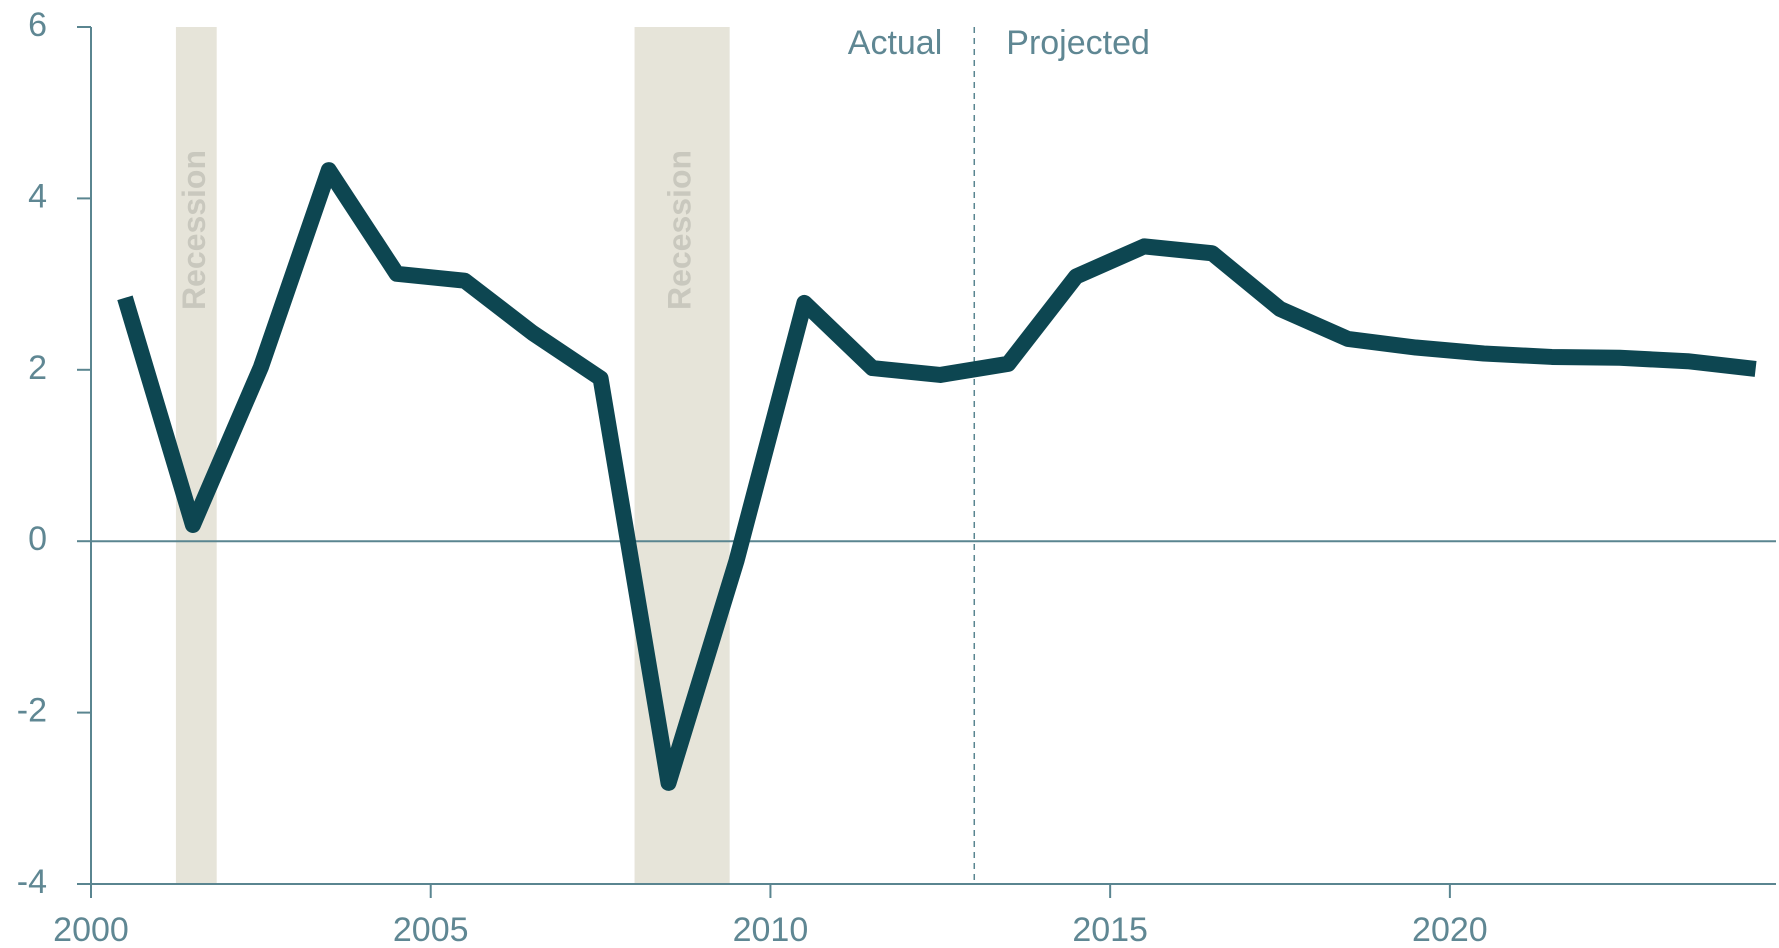 This screenshot has height=948, width=1779. What do you see at coordinates (32, 882) in the screenshot?
I see `y-tick-label: -4` at bounding box center [32, 882].